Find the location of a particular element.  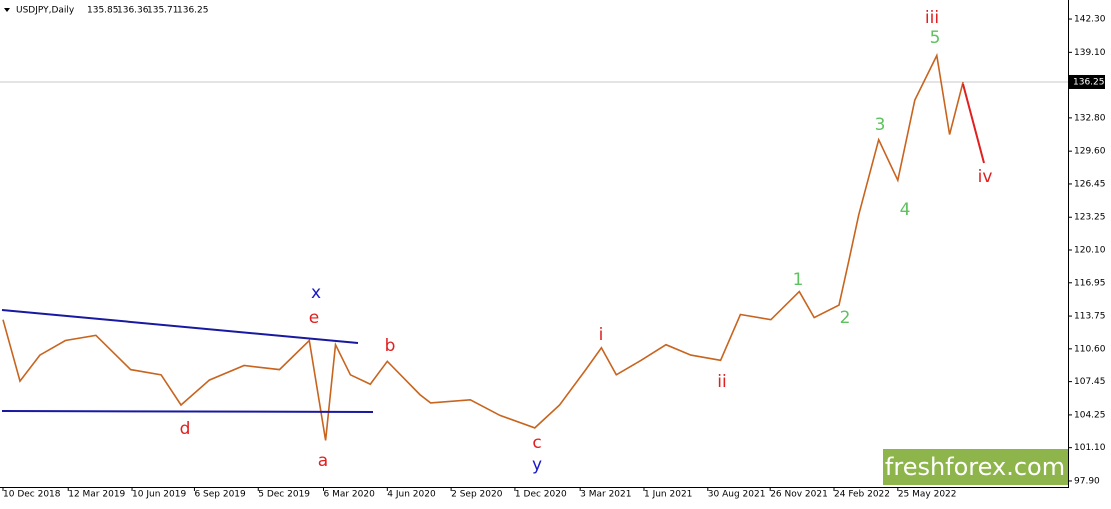

x-tick-label: 12 Mar 2019 is located at coordinates (96, 495).